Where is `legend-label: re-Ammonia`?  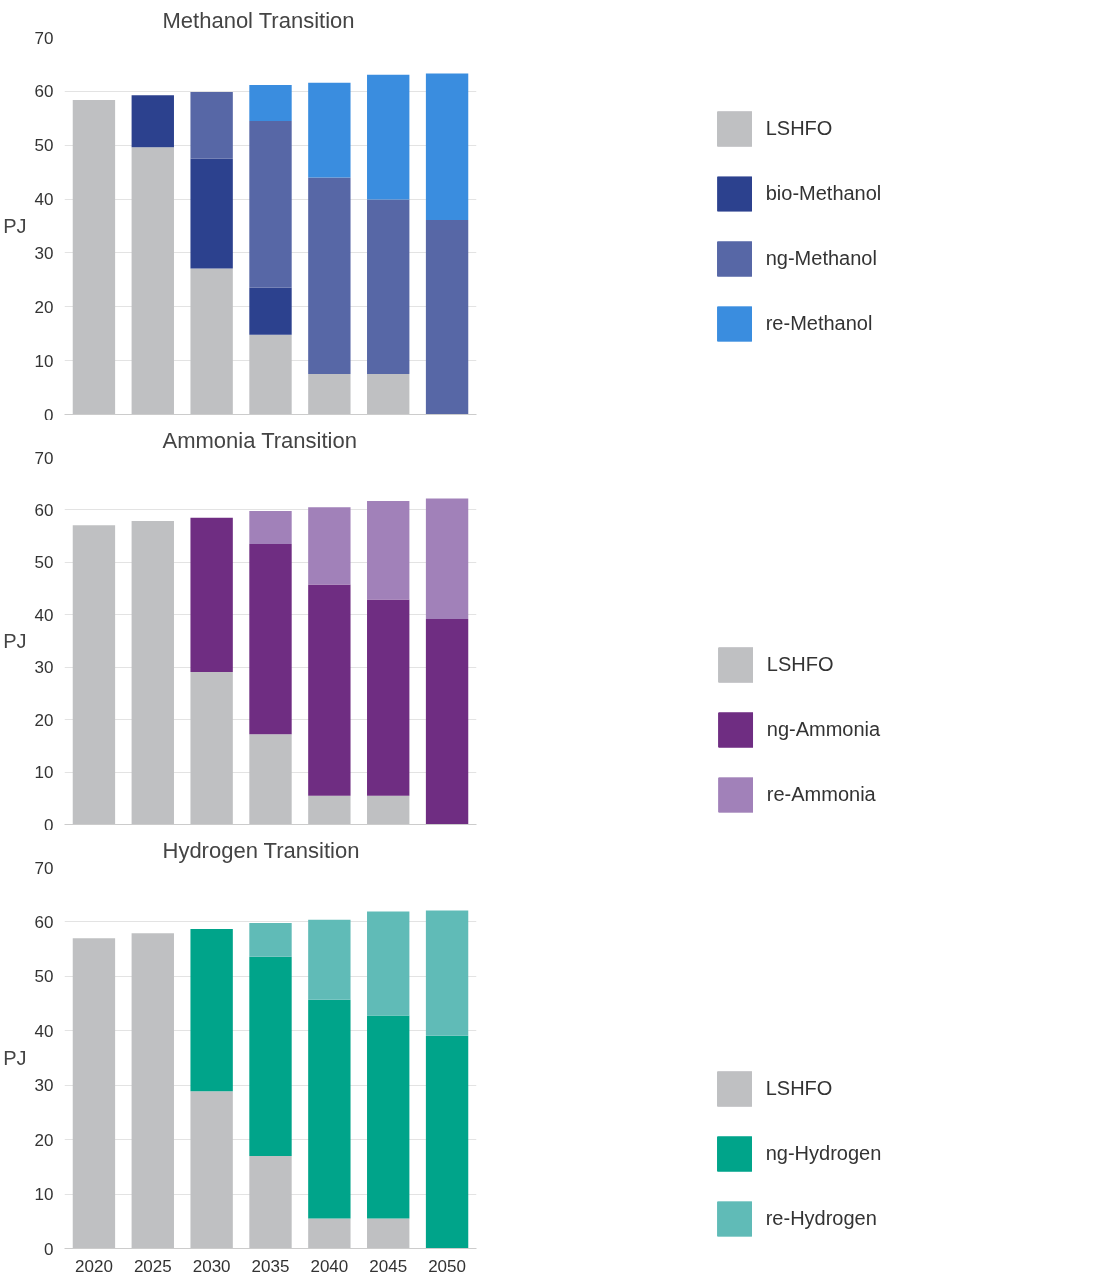 legend-label: re-Ammonia is located at coordinates (821, 794).